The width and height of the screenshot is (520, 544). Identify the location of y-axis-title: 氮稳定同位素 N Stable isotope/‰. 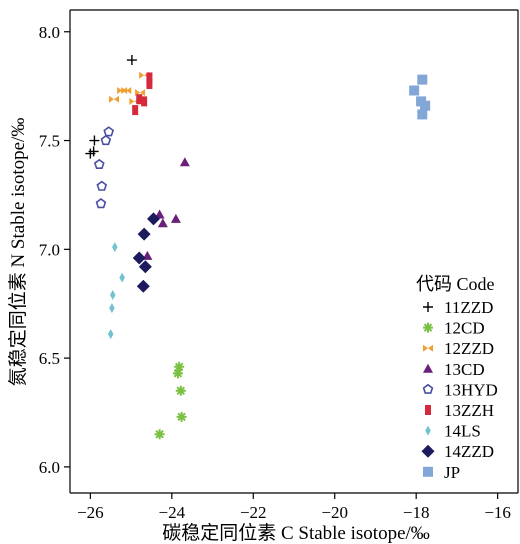
(18, 252).